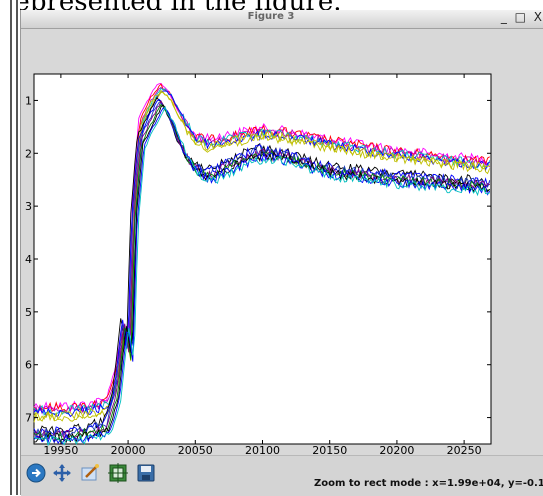 This screenshot has height=496, width=543. Describe the element at coordinates (60, 449) in the screenshot. I see `x-tick-label: 19950` at that location.